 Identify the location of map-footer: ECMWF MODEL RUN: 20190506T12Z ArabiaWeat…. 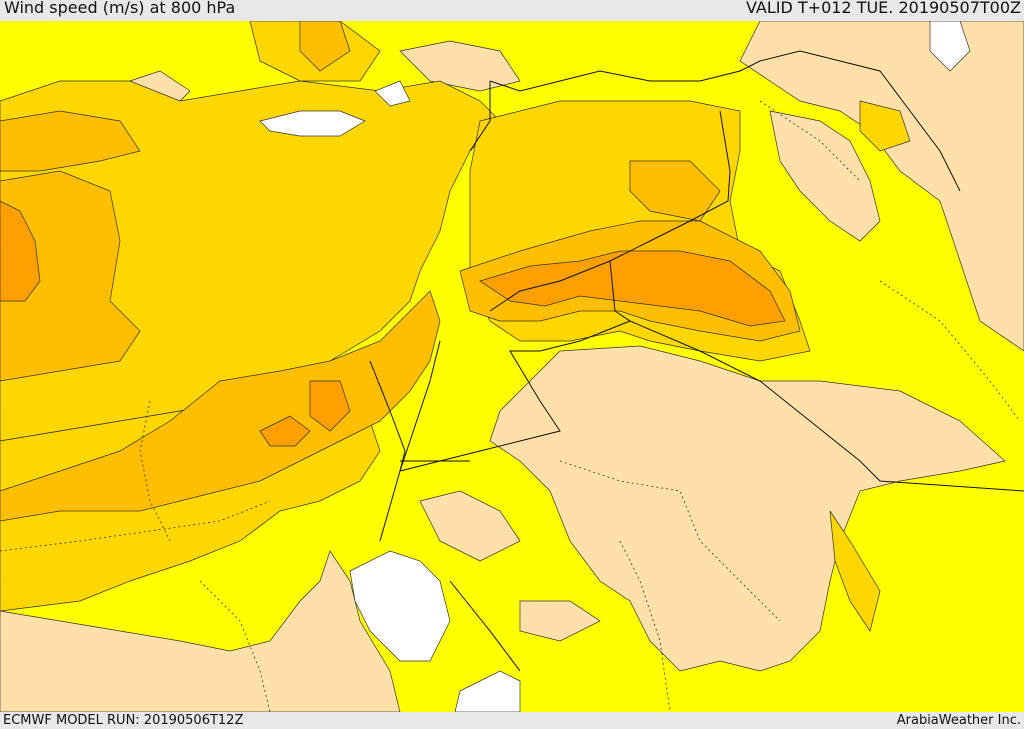
(512, 720).